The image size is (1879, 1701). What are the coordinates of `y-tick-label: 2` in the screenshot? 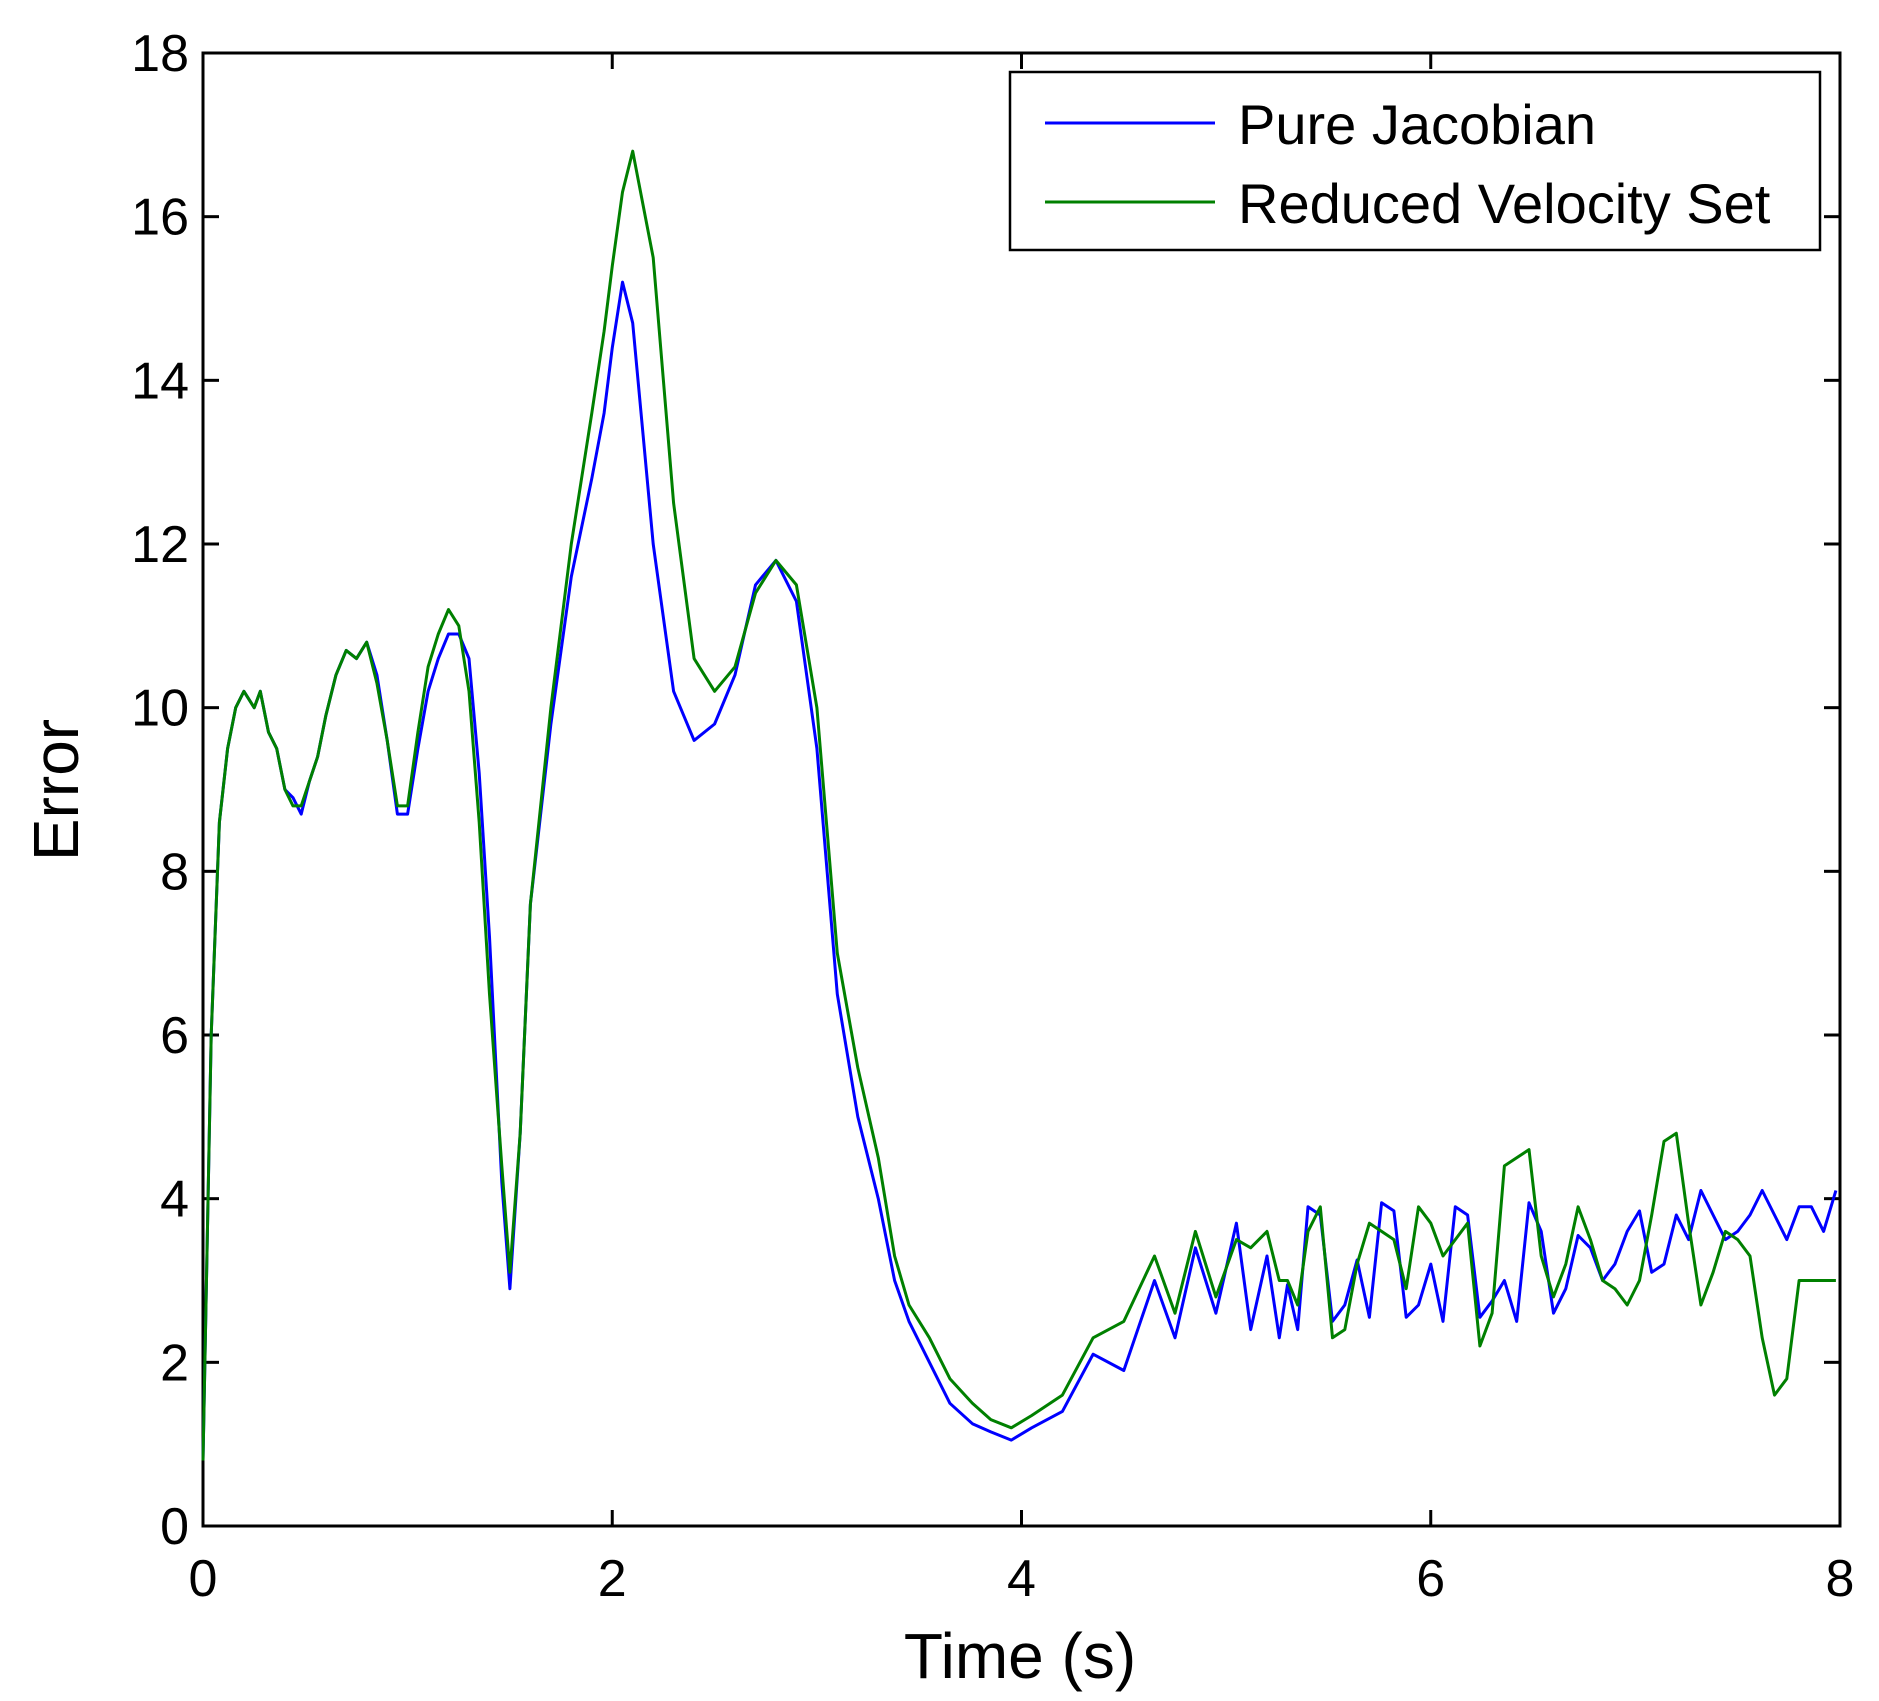 It's located at (174, 1363).